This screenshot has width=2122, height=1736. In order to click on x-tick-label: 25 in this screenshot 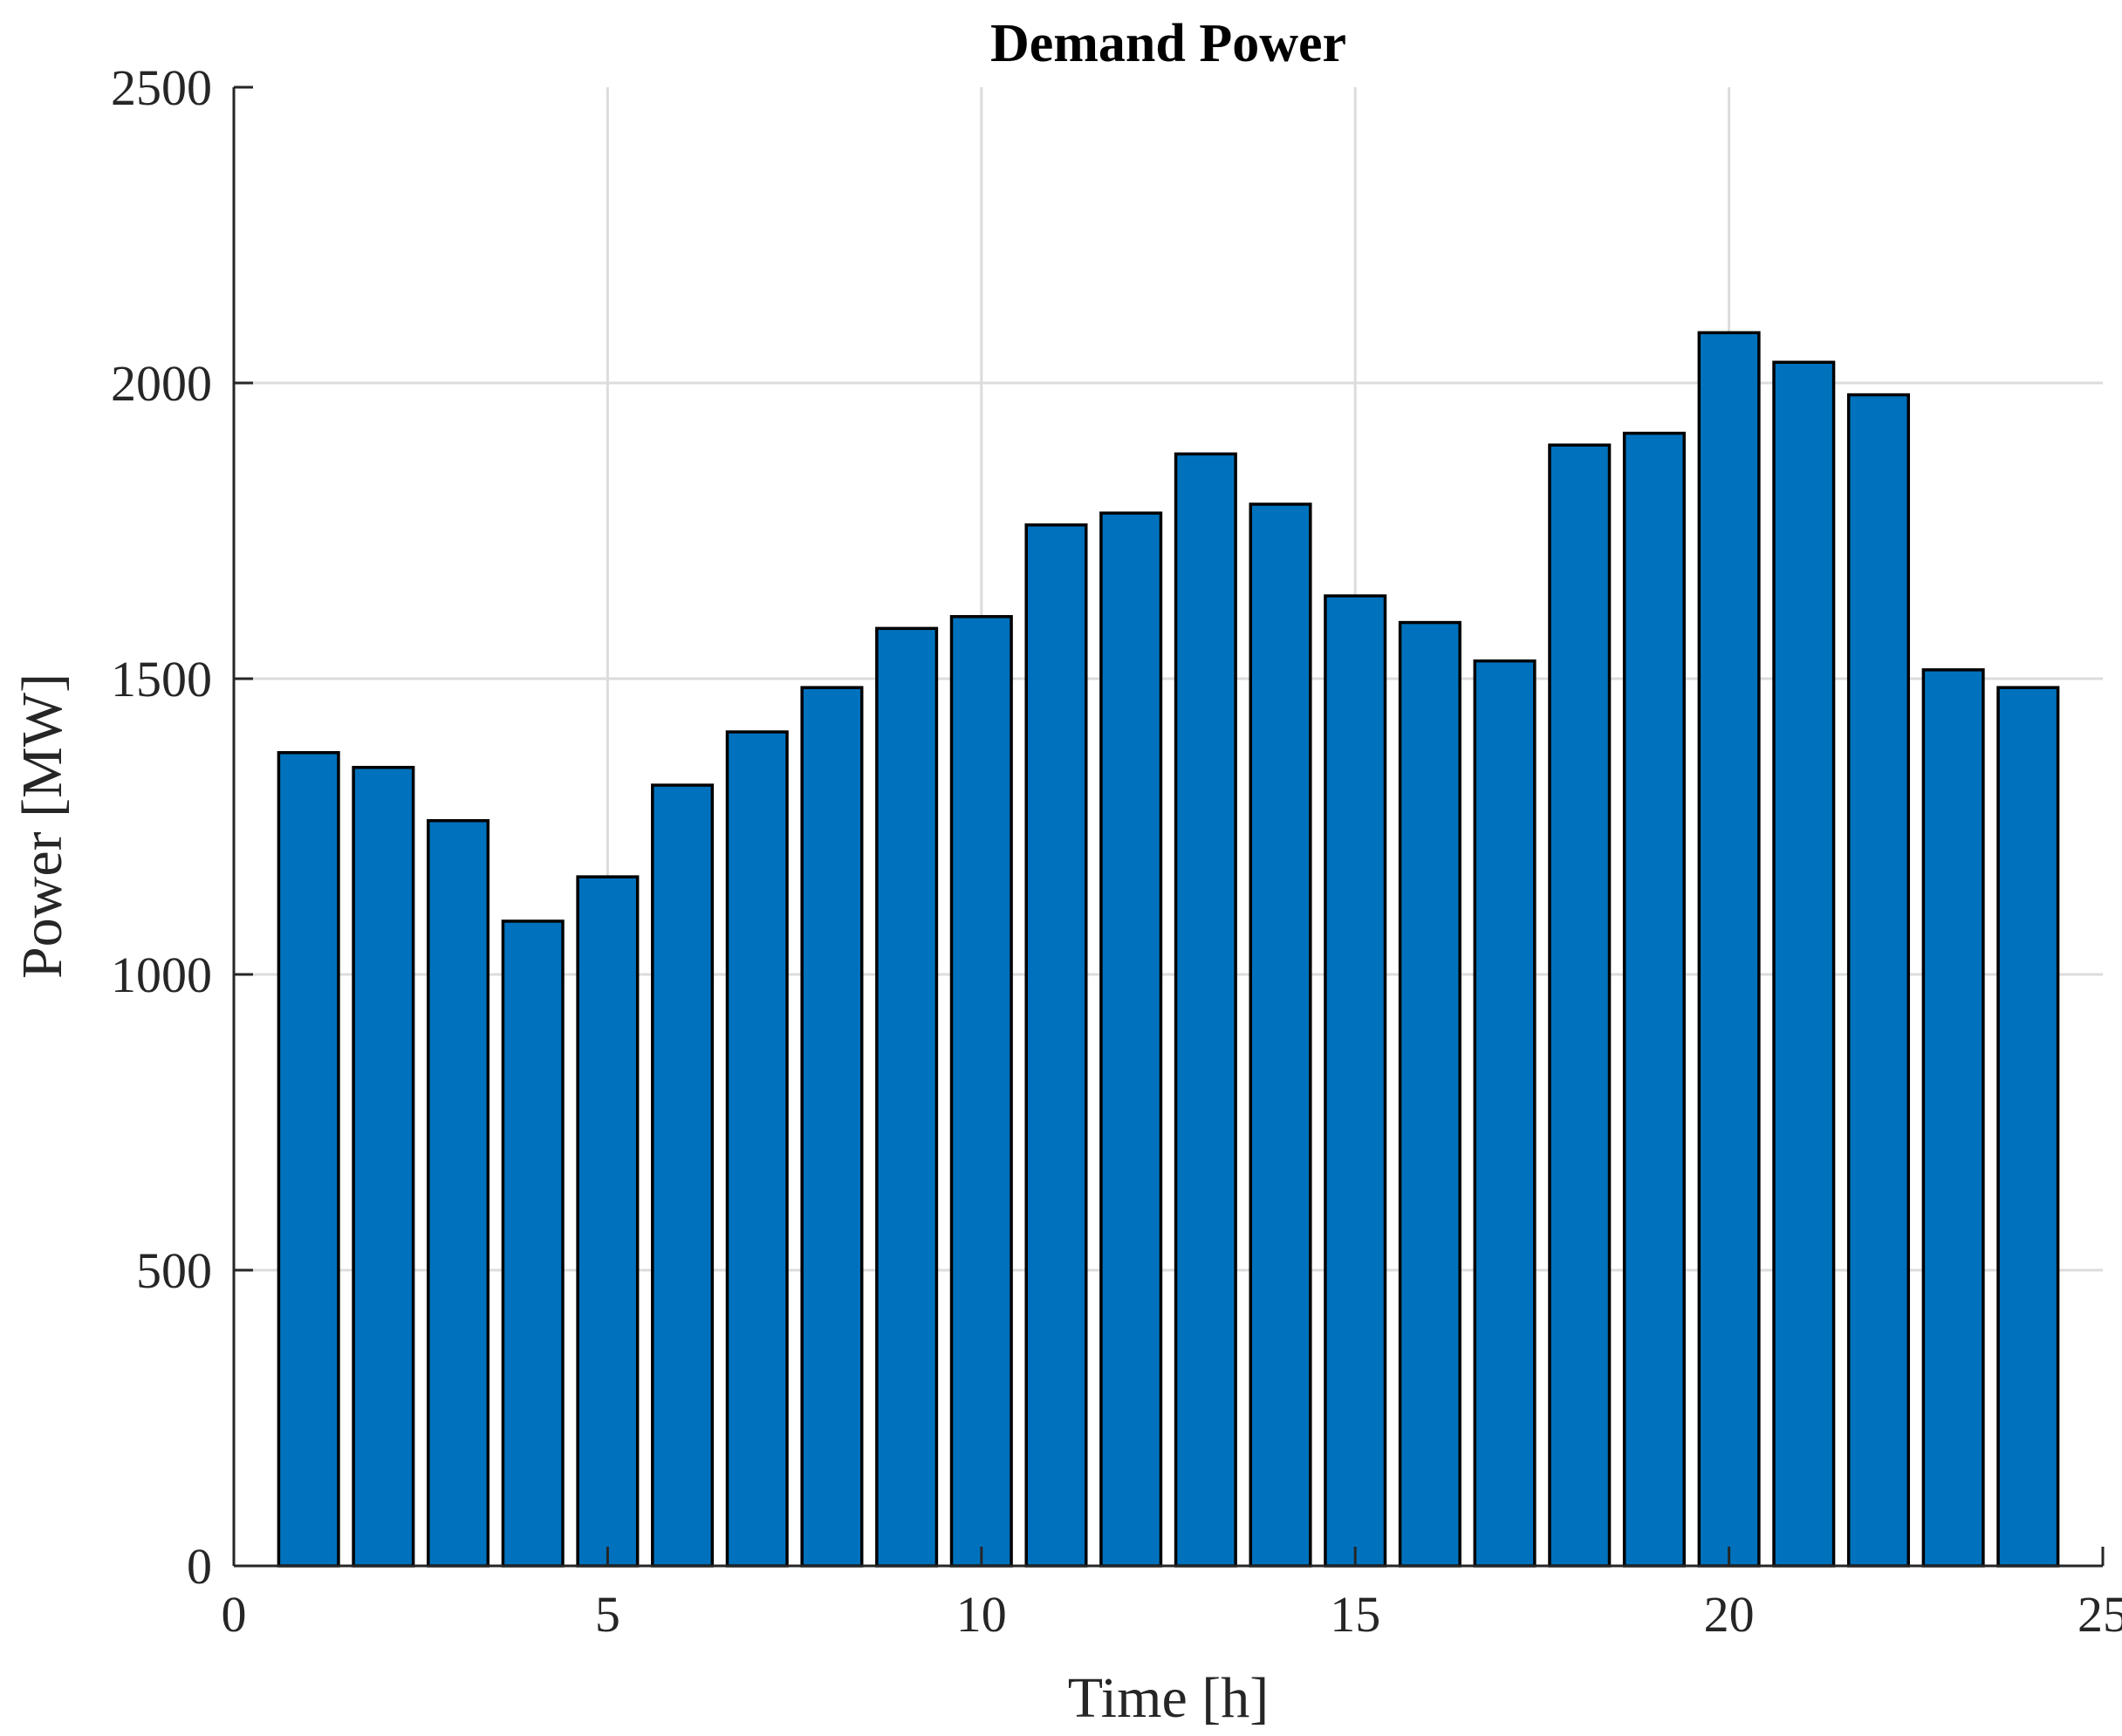, I will do `click(2100, 1614)`.